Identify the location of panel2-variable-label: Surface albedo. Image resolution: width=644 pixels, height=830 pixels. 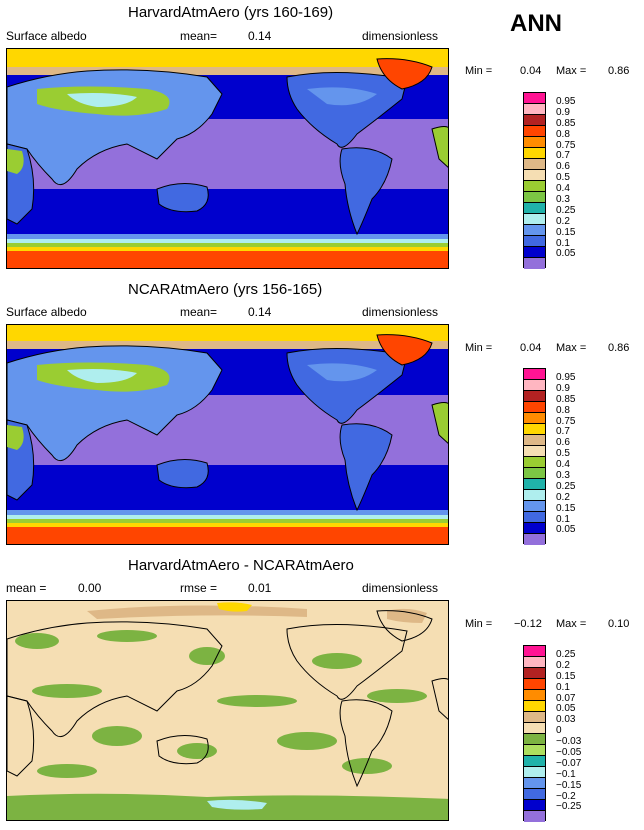
(46, 312).